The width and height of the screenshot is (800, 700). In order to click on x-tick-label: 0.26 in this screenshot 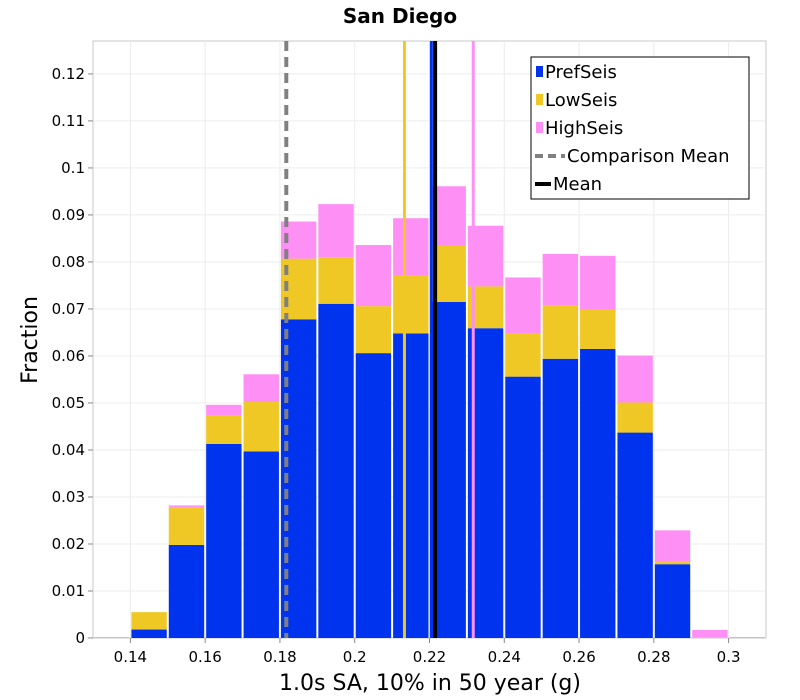, I will do `click(578, 657)`.